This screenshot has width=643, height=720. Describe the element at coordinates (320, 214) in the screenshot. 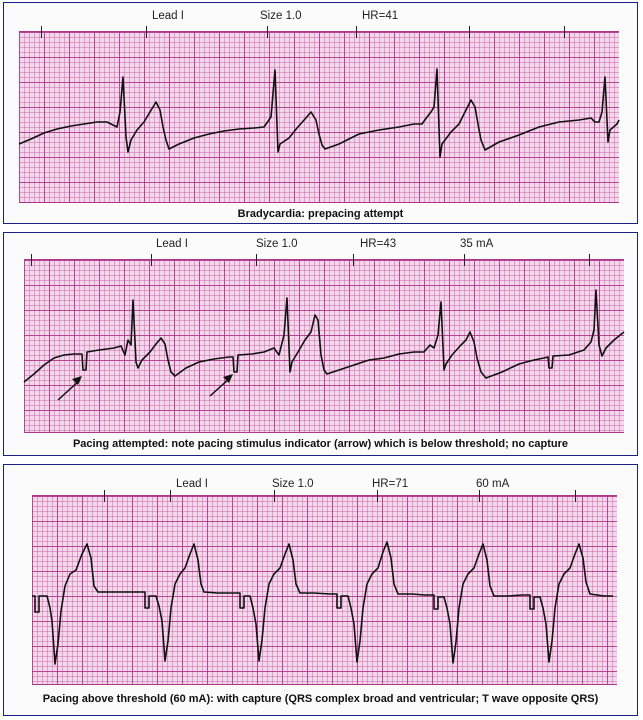

I see `strip-caption: Bradycardia: prepacing attempt` at that location.